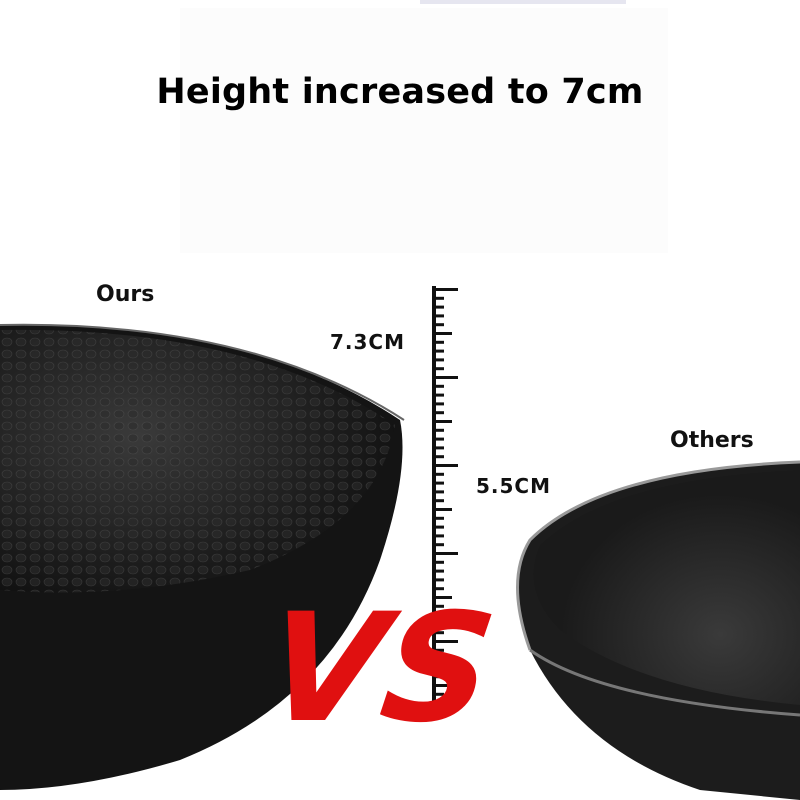  What do you see at coordinates (400, 92) in the screenshot?
I see `headline: Height increased to 7cm` at bounding box center [400, 92].